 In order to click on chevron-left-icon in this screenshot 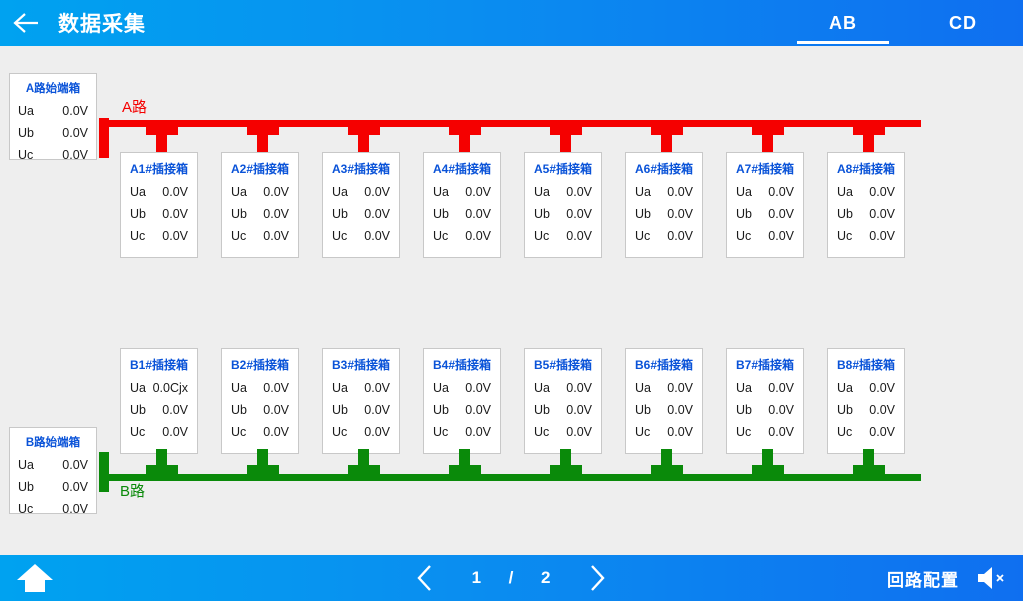, I will do `click(424, 578)`.